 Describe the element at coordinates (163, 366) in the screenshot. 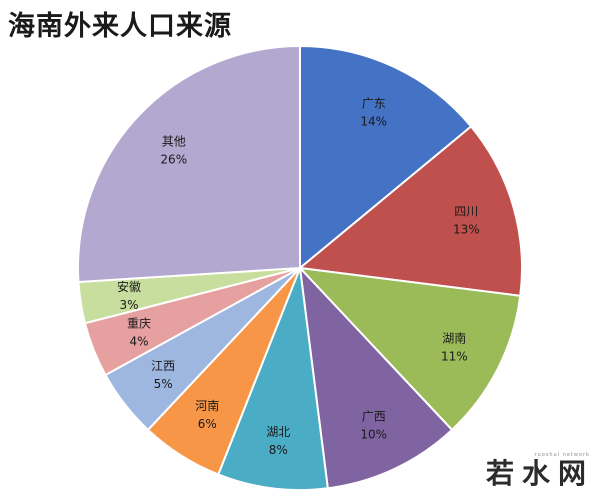

I see `slice-label-6: 江西` at that location.